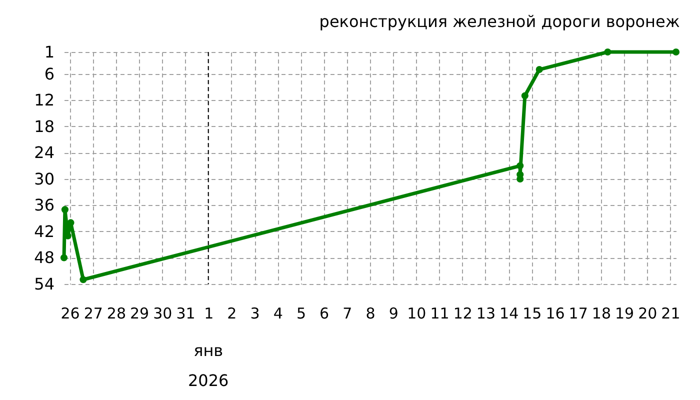  What do you see at coordinates (44, 231) in the screenshot?
I see `y-tick-label: 42` at bounding box center [44, 231].